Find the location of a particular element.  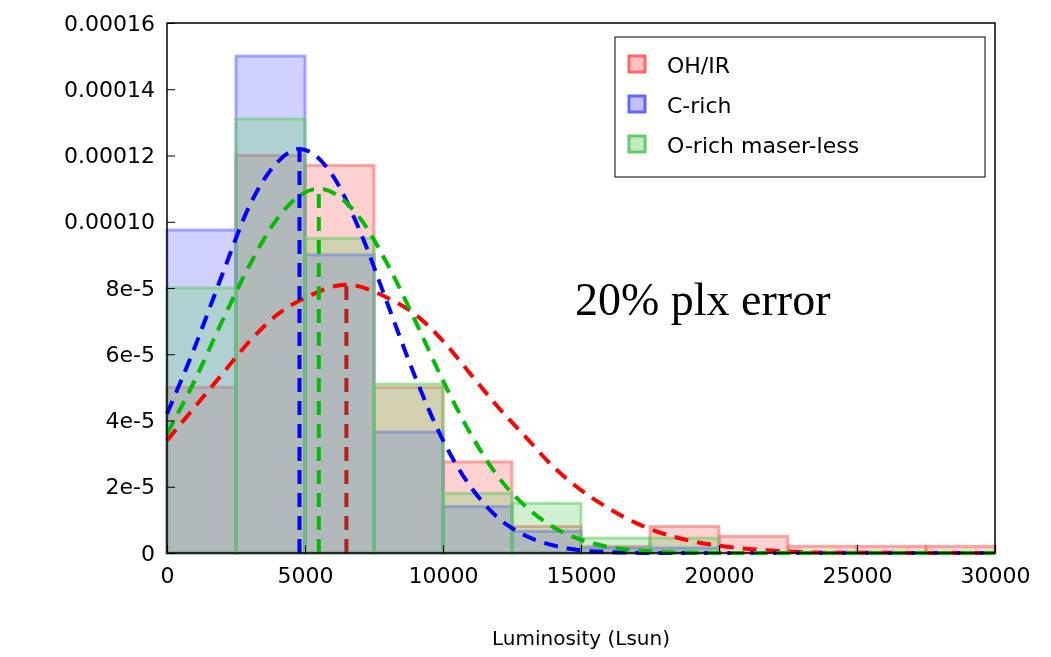

x-tick-label: 10000 is located at coordinates (443, 575).